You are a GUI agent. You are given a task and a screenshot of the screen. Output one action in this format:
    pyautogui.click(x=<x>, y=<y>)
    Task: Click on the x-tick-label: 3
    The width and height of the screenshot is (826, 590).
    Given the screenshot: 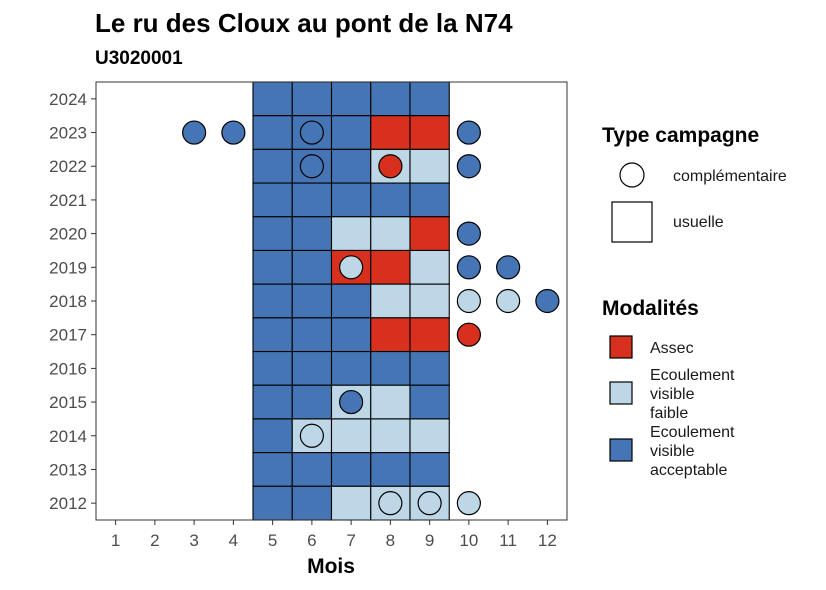 What is the action you would take?
    pyautogui.click(x=193, y=540)
    